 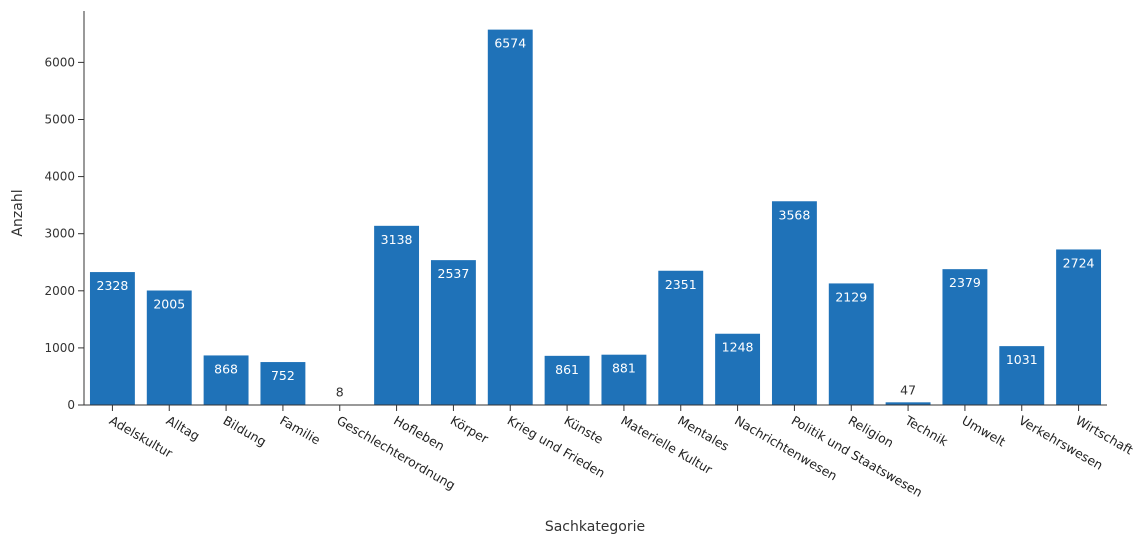 I want to click on x-tick-label: Alltag, so click(x=183, y=428).